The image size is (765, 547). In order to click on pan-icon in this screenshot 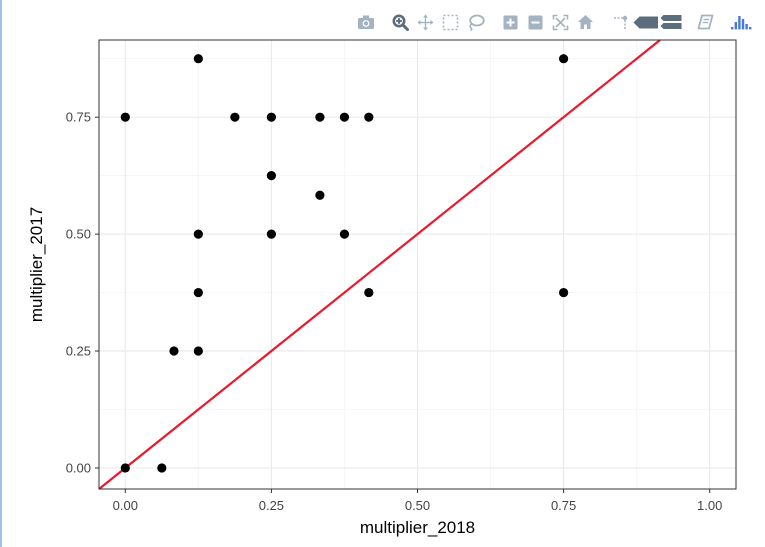, I will do `click(425, 22)`.